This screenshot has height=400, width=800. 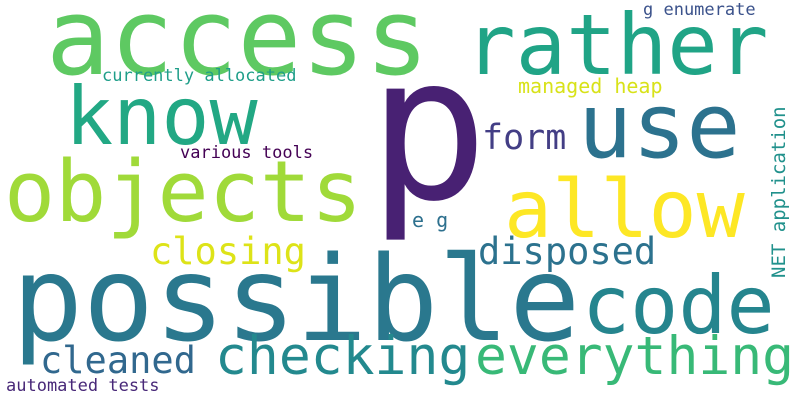 What do you see at coordinates (659, 126) in the screenshot?
I see `word-use: use` at bounding box center [659, 126].